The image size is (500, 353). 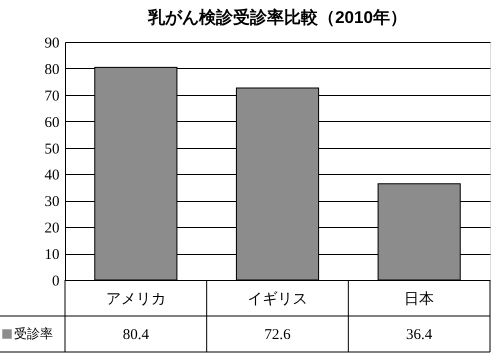 What do you see at coordinates (52, 202) in the screenshot?
I see `y-tick-label: 30` at bounding box center [52, 202].